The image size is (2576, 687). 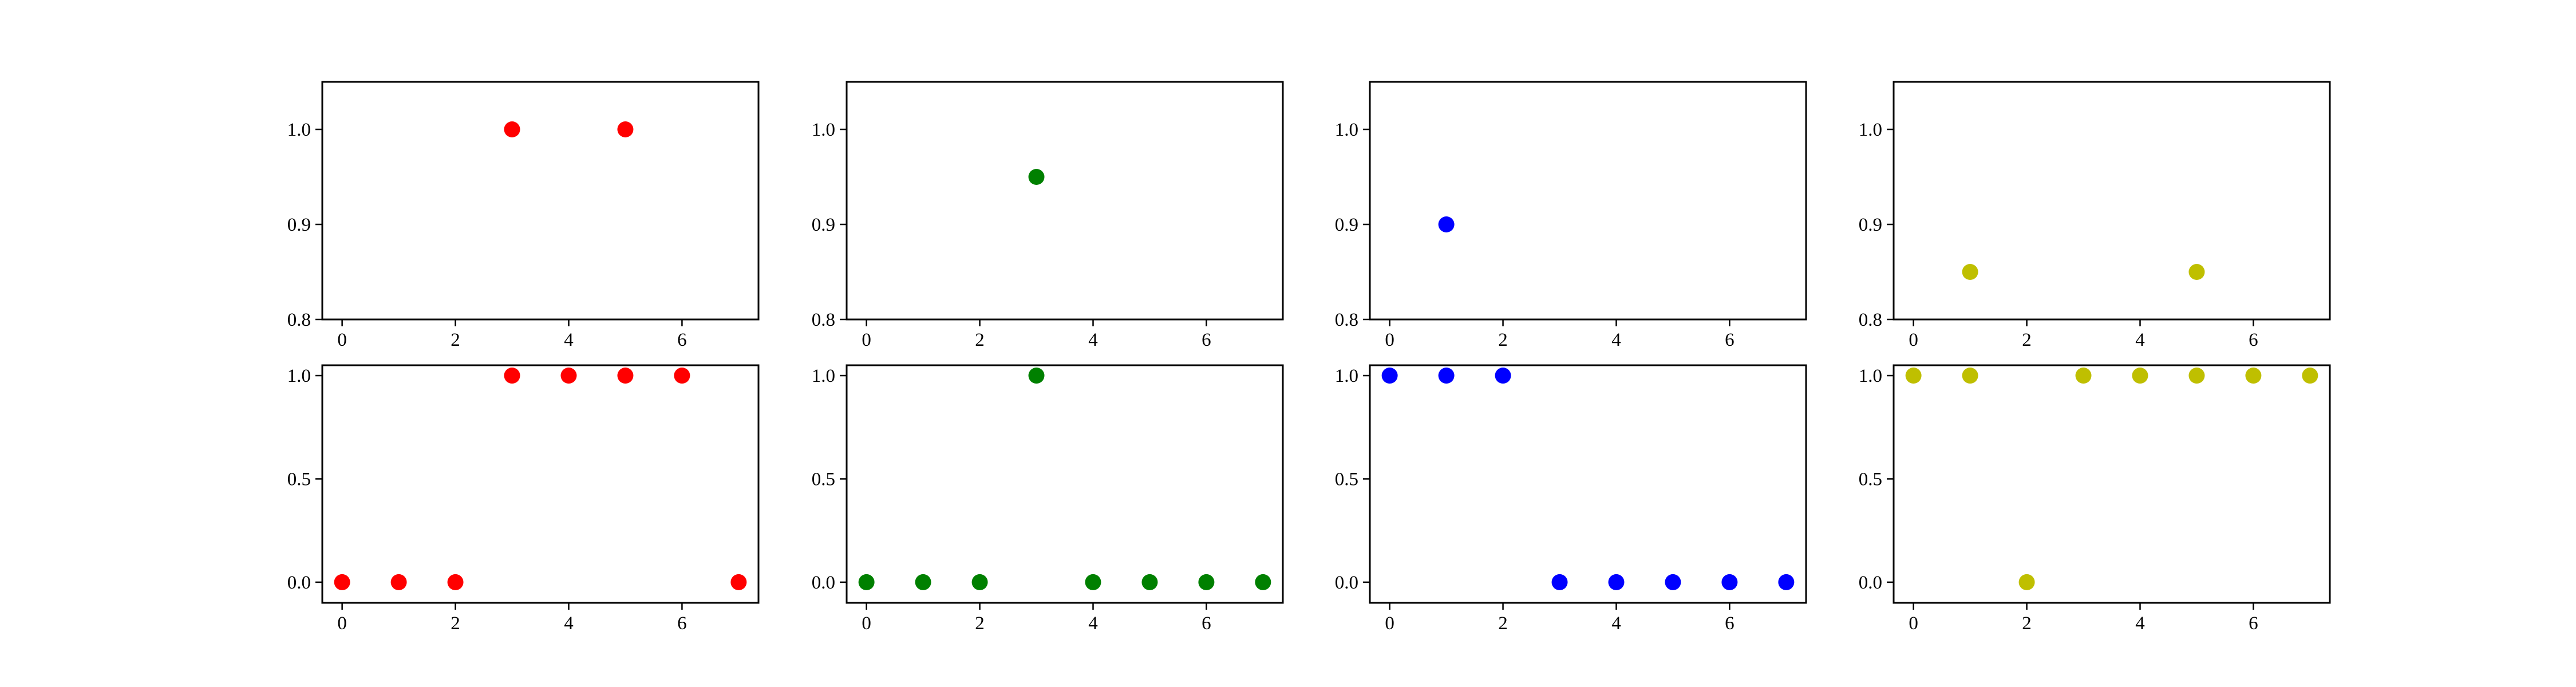 I want to click on subplot-6: 0 2 4 6 0.0 0.5 1.0, so click(x=1048, y=499).